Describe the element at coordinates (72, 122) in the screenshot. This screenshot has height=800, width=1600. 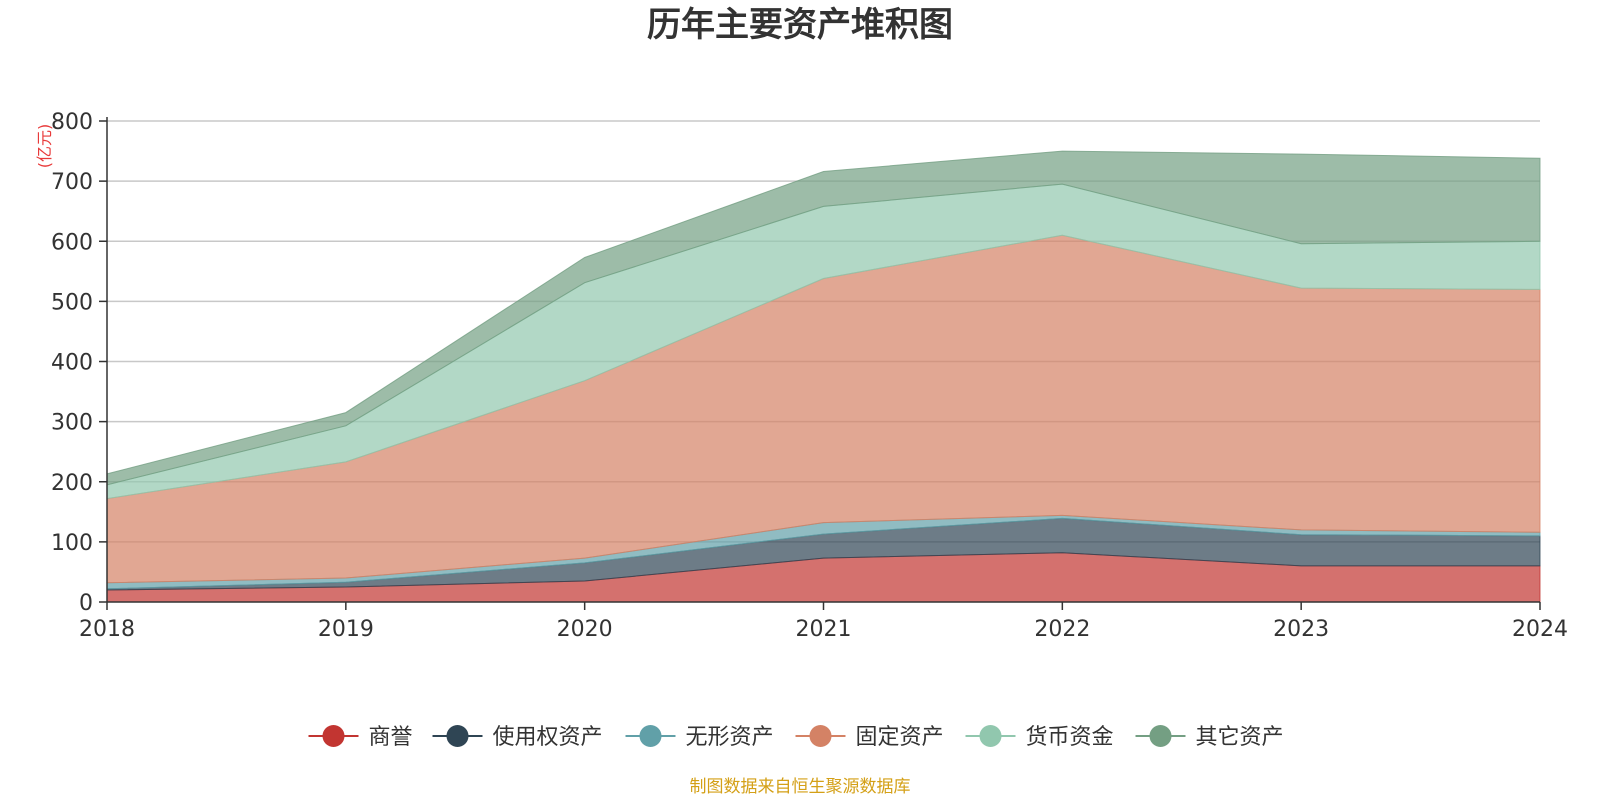
I see `y-tick-label: 800` at that location.